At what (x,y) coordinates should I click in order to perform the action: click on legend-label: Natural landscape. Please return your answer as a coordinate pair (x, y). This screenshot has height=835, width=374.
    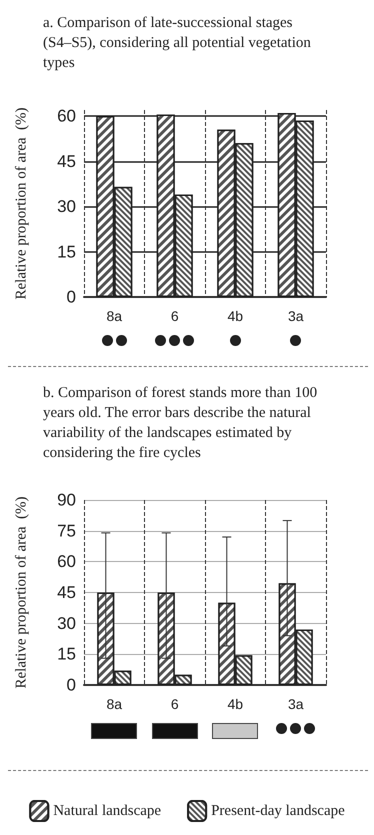
    Looking at the image, I should click on (107, 811).